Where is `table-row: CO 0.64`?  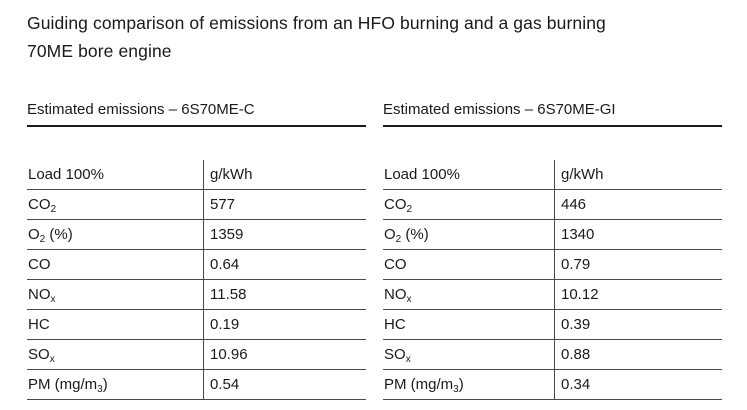 table-row: CO 0.64 is located at coordinates (196, 265).